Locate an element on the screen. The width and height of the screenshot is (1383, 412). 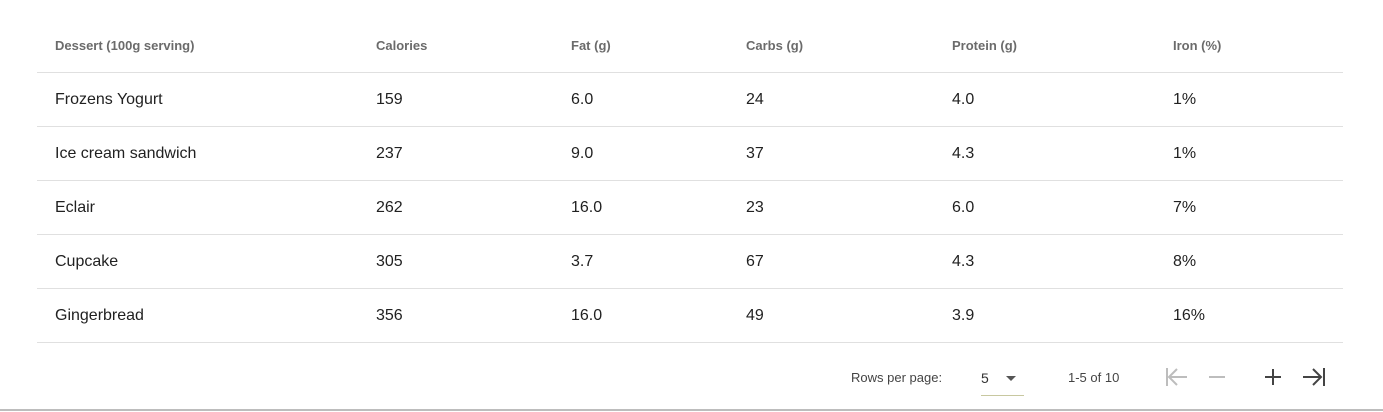
last-page-button is located at coordinates (1314, 377).